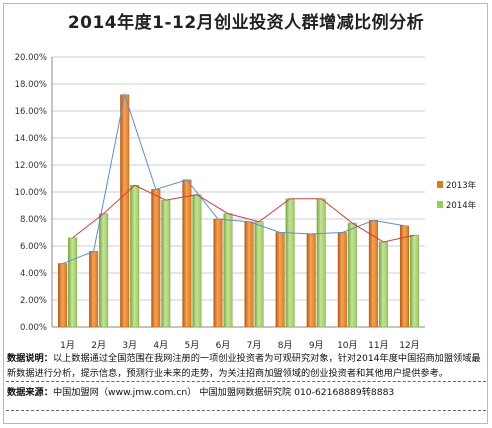 The width and height of the screenshot is (492, 428). Describe the element at coordinates (440, 204) in the screenshot. I see `legend-swatch-2014` at that location.